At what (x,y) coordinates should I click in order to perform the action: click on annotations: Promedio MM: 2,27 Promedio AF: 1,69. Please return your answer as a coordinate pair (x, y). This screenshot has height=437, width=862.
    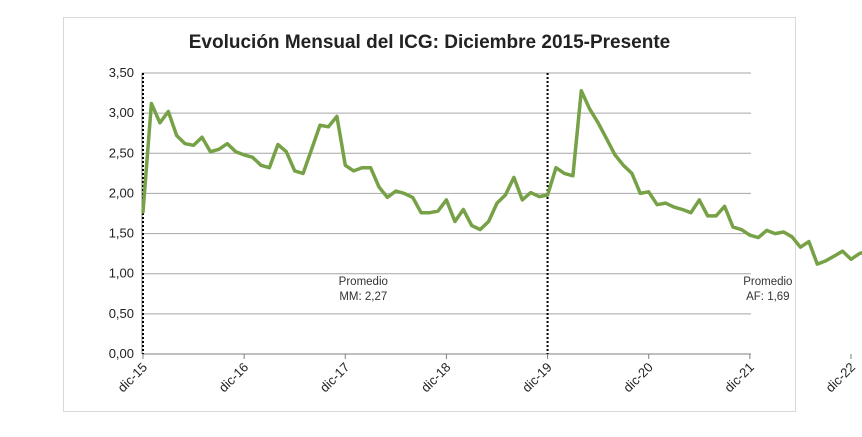
    Looking at the image, I should click on (566, 289).